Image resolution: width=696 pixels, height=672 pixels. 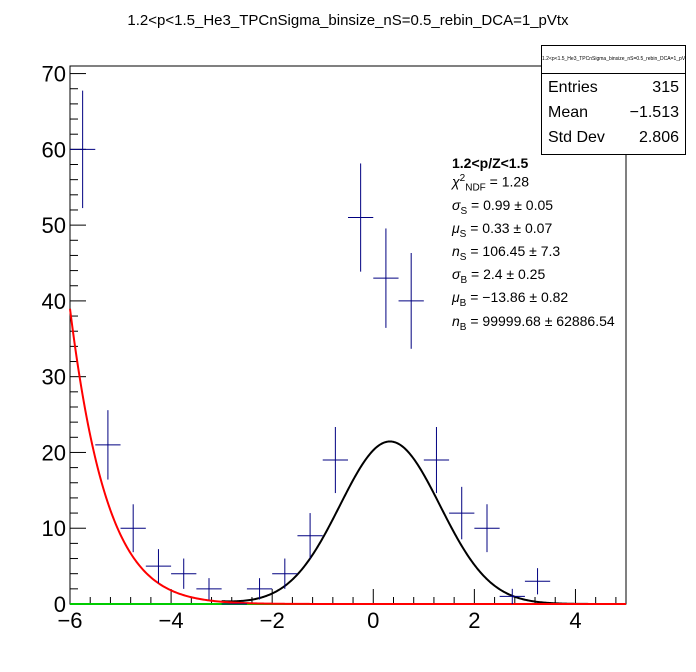 What do you see at coordinates (613, 87) in the screenshot?
I see `stats-entries-row: Entries 315` at bounding box center [613, 87].